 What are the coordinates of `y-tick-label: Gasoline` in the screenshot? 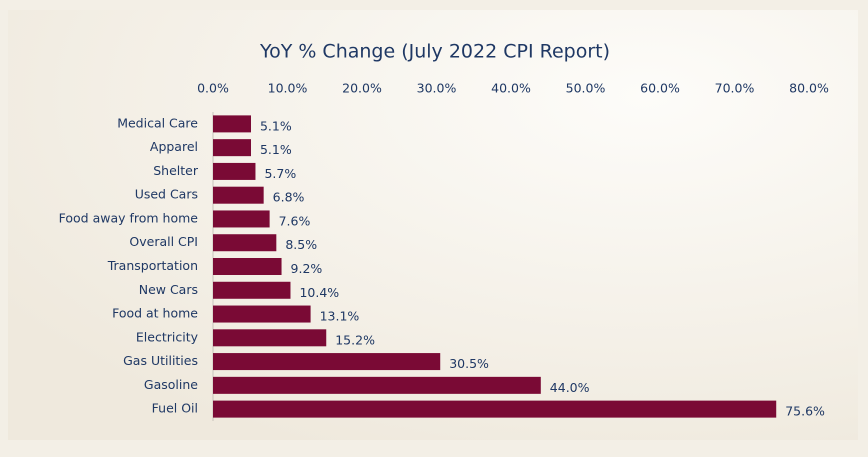 It's located at (171, 384).